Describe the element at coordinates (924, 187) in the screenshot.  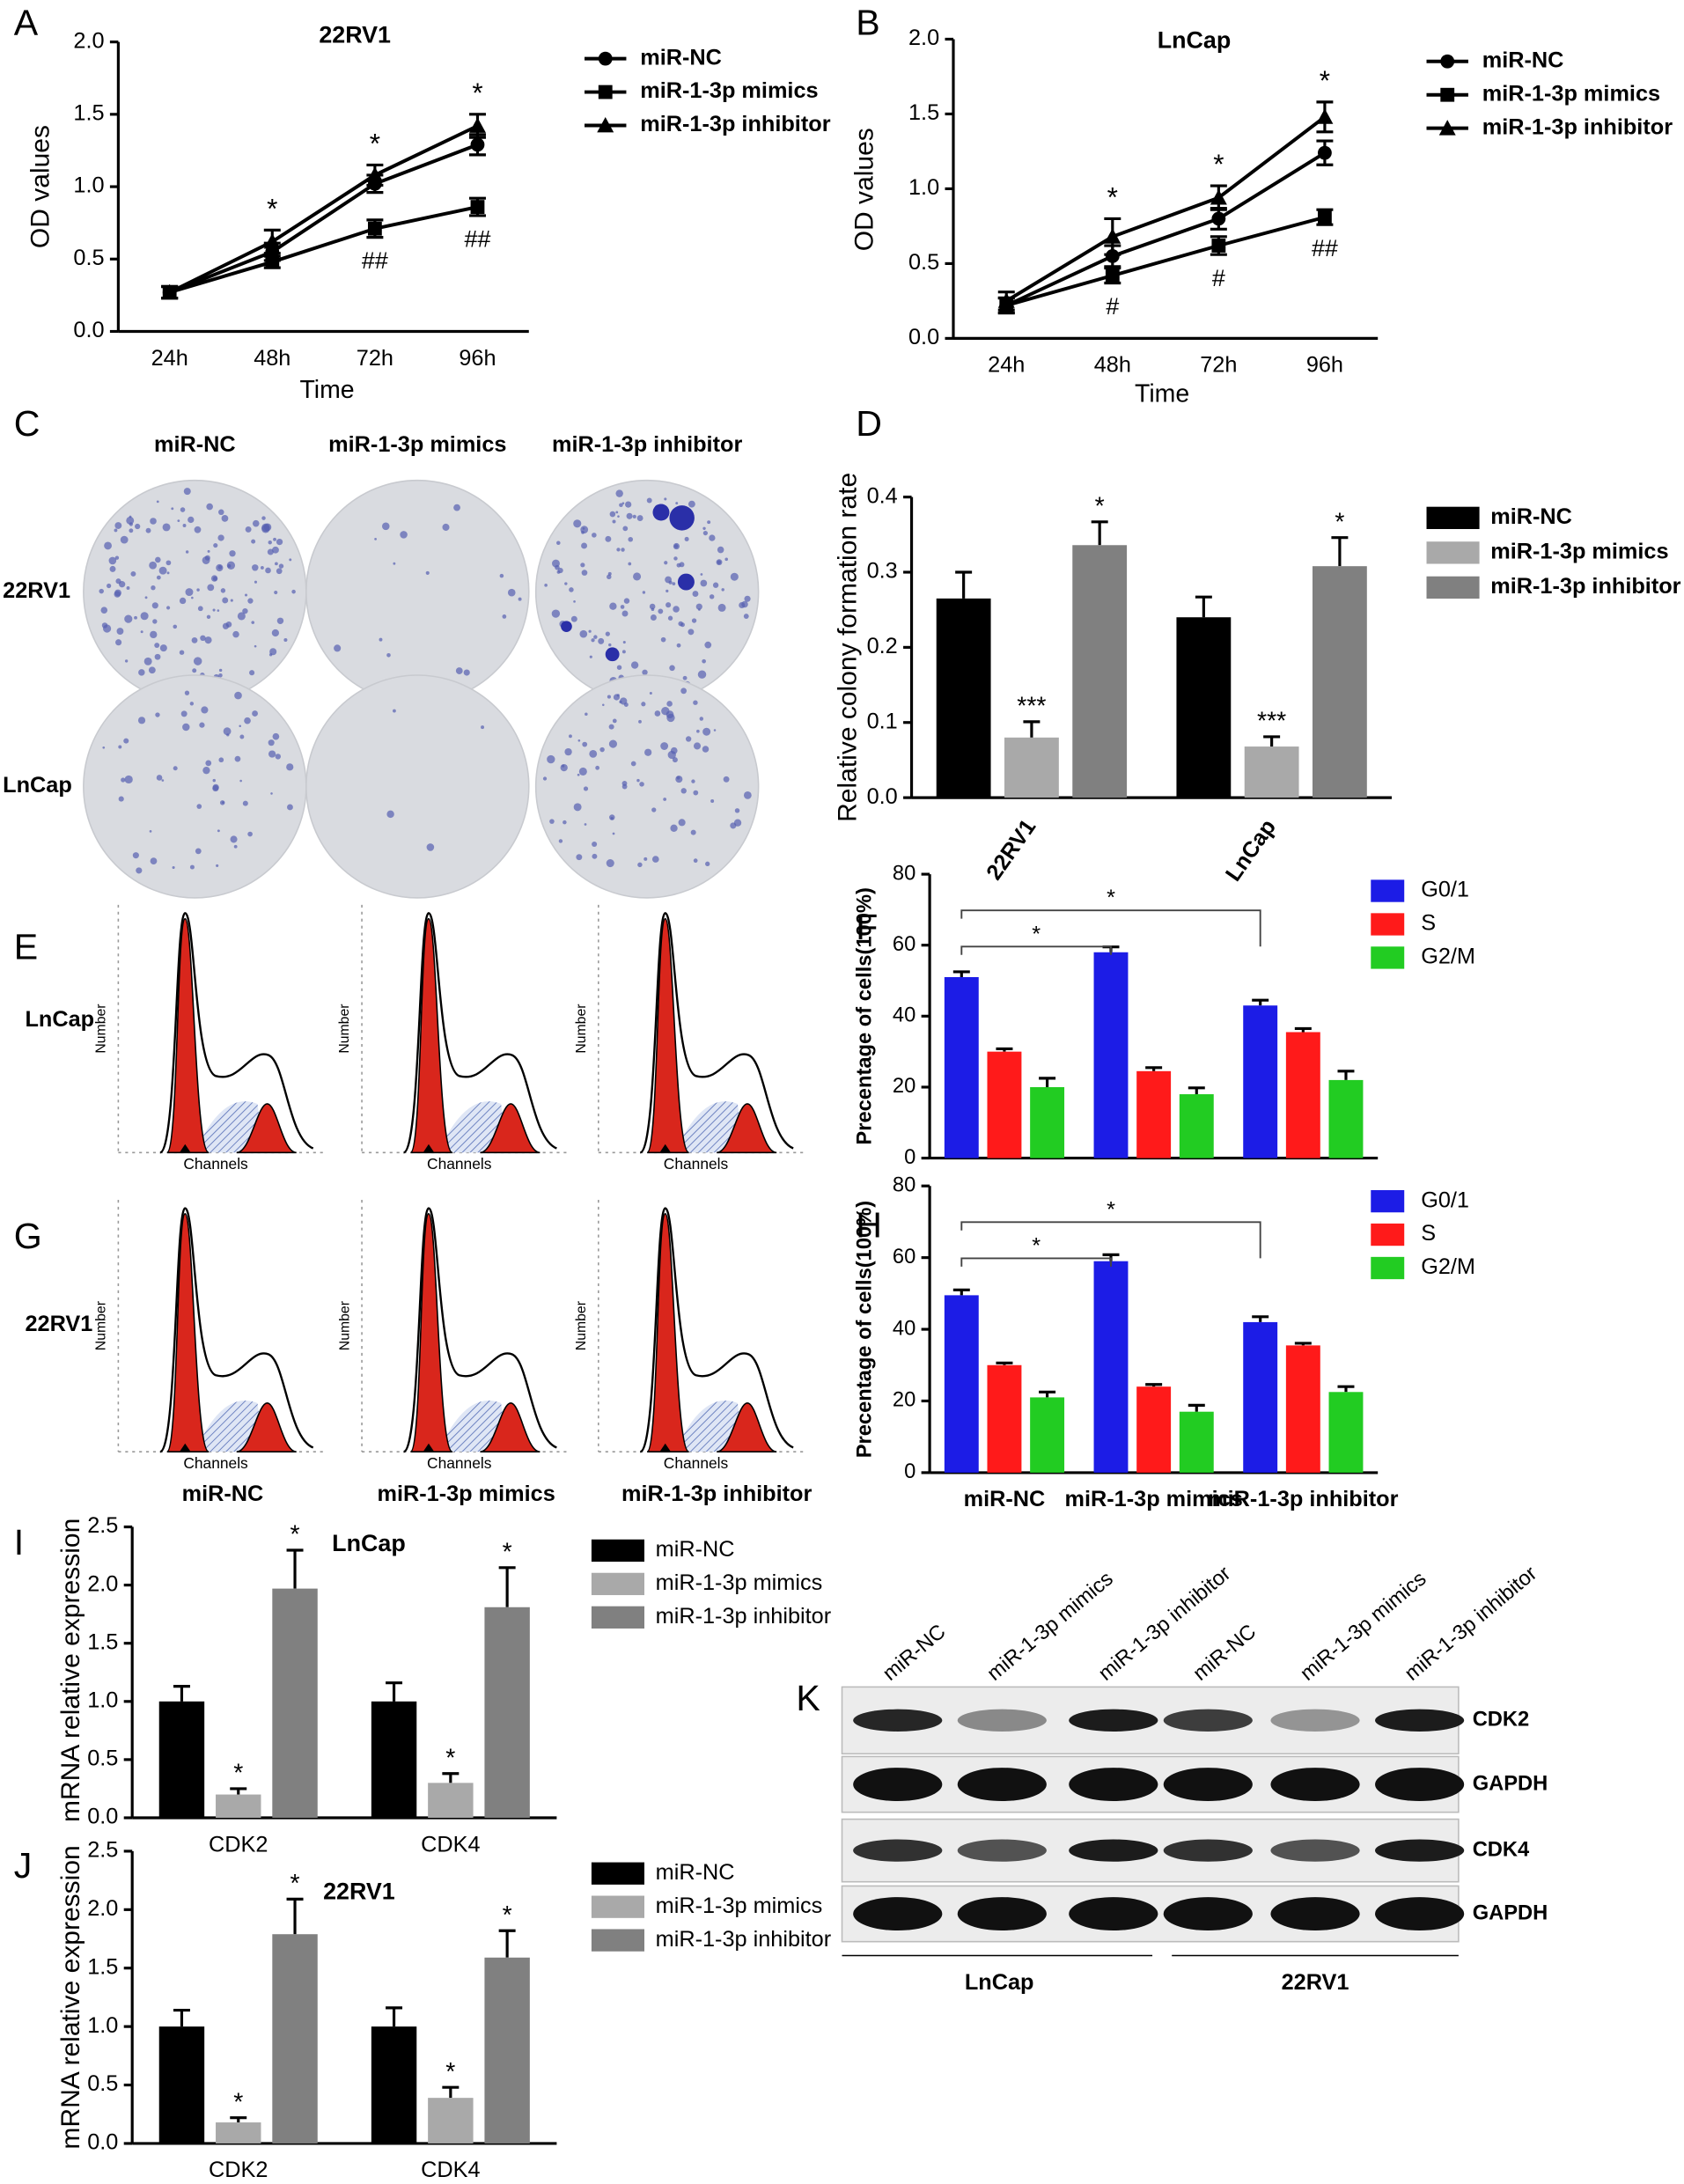
I see `y-tick-label: 1.0` at that location.